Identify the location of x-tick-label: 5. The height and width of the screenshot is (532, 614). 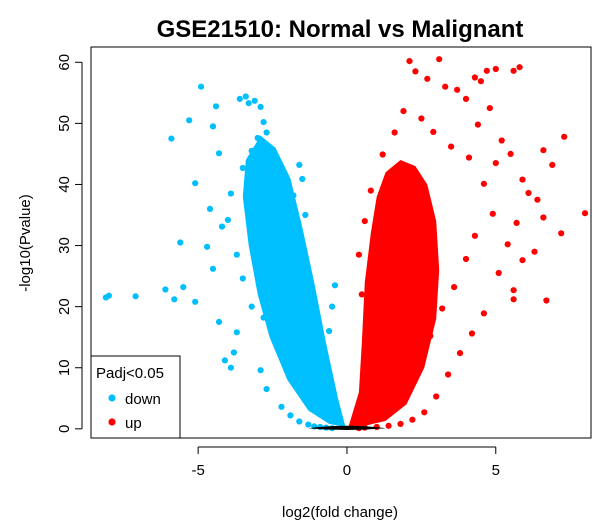
(496, 470).